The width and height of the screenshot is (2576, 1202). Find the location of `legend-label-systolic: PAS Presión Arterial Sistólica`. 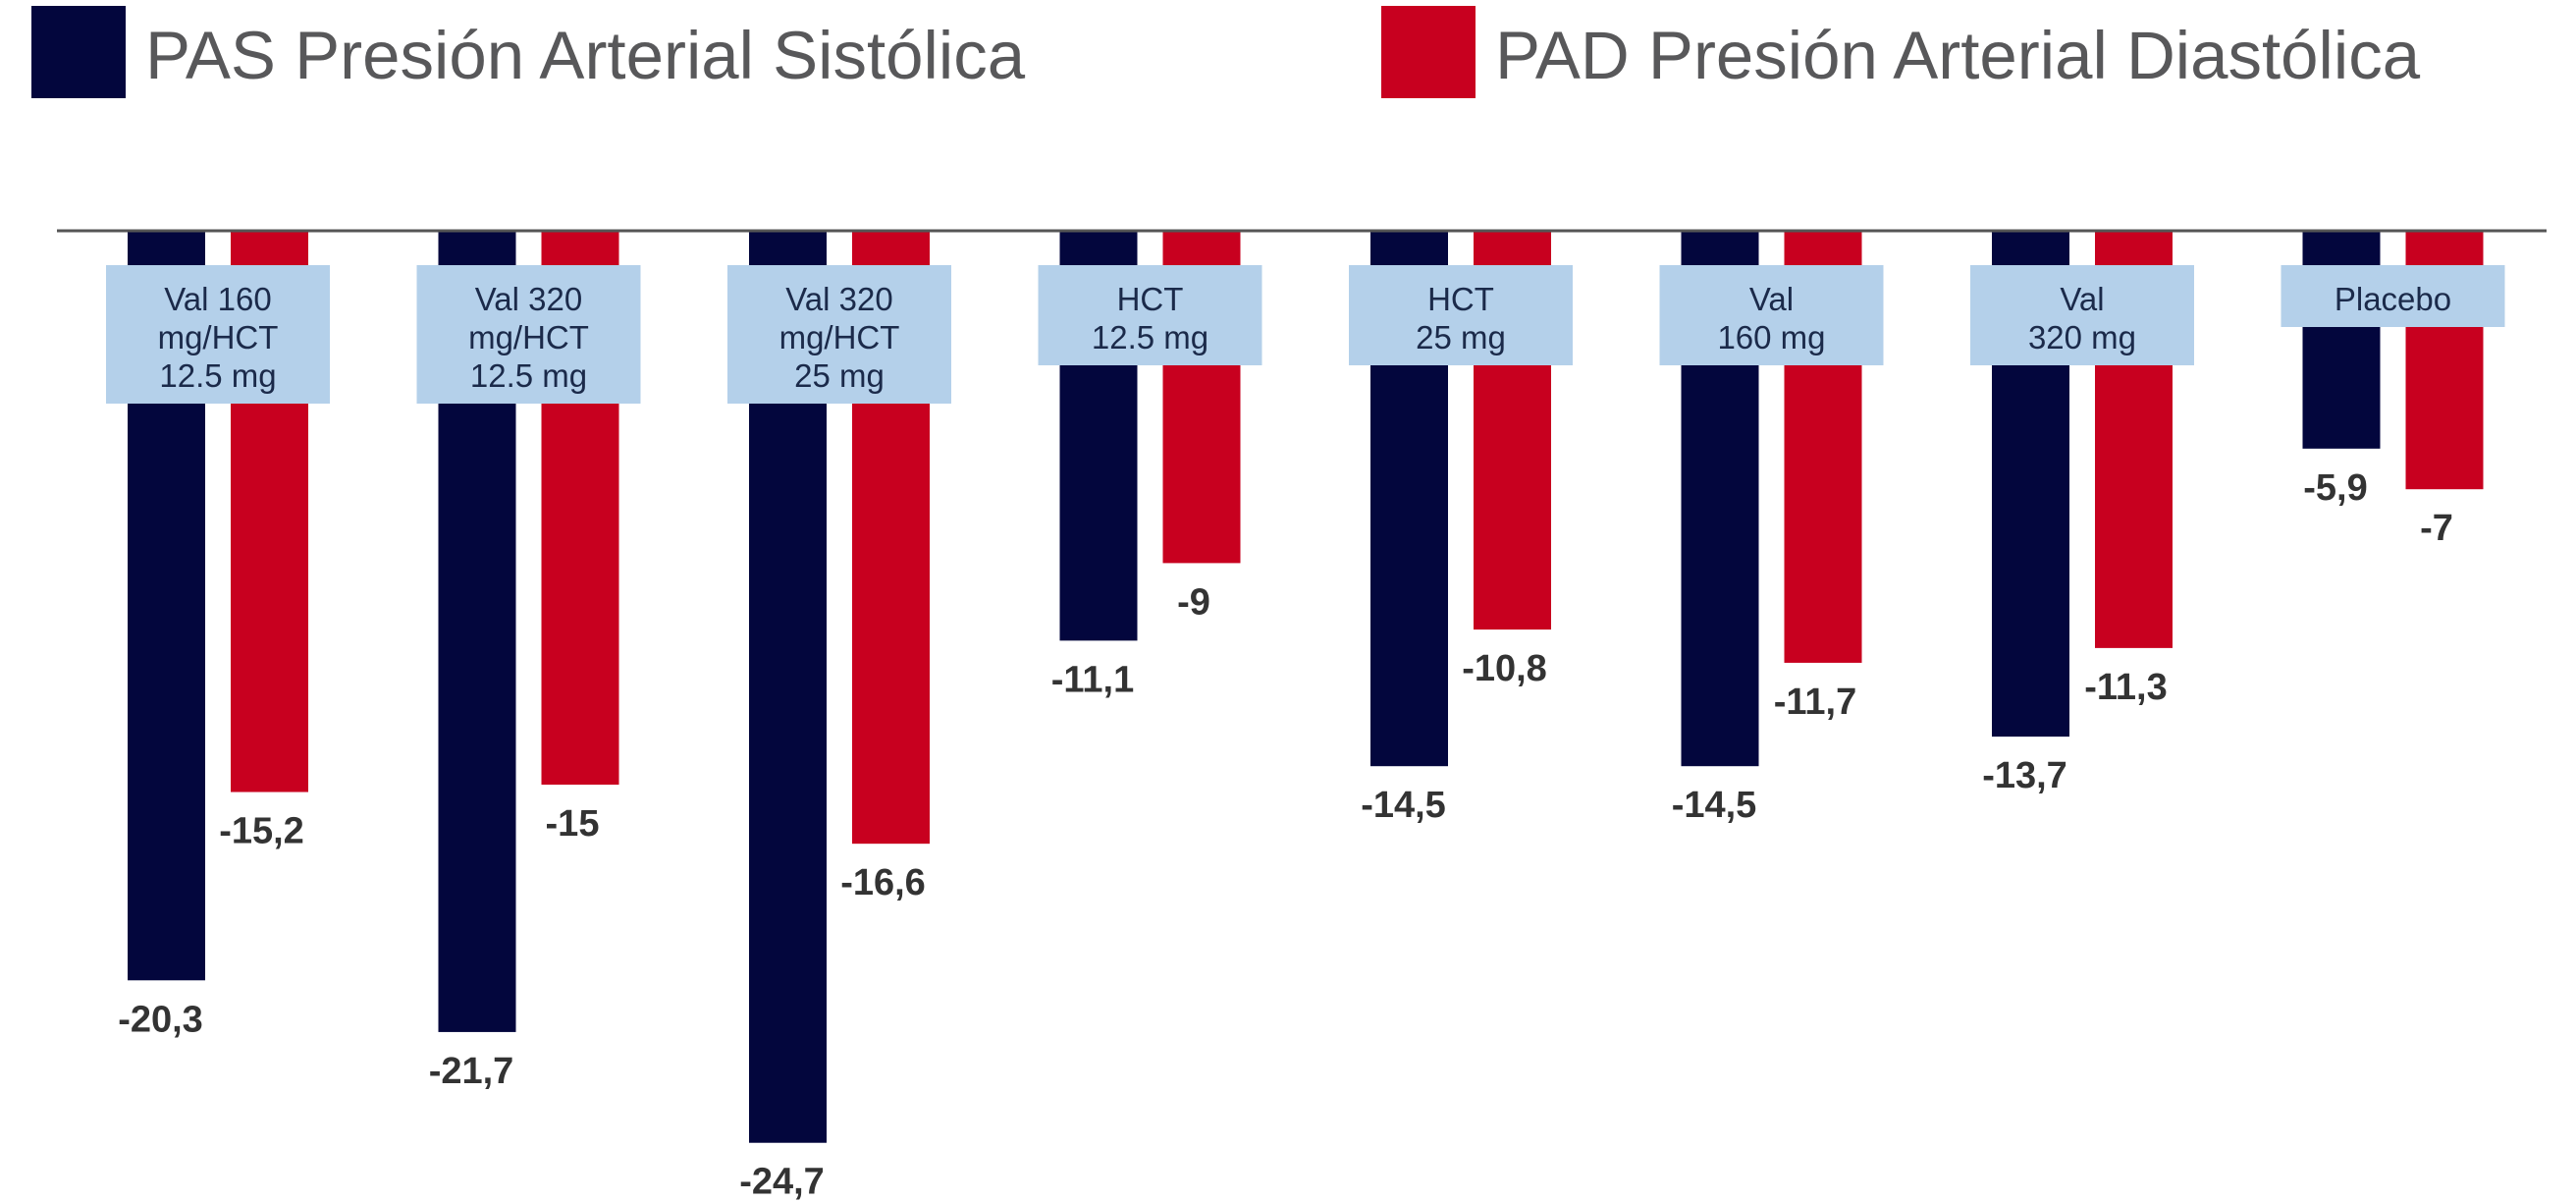

legend-label-systolic: PAS Presión Arterial Sistólica is located at coordinates (585, 55).